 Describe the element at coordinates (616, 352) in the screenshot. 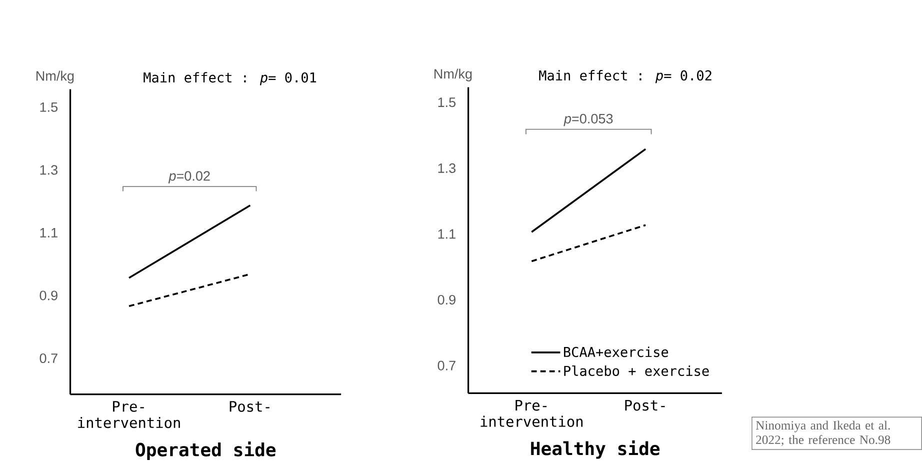

I see `legend-label: BCAA+exercise` at that location.